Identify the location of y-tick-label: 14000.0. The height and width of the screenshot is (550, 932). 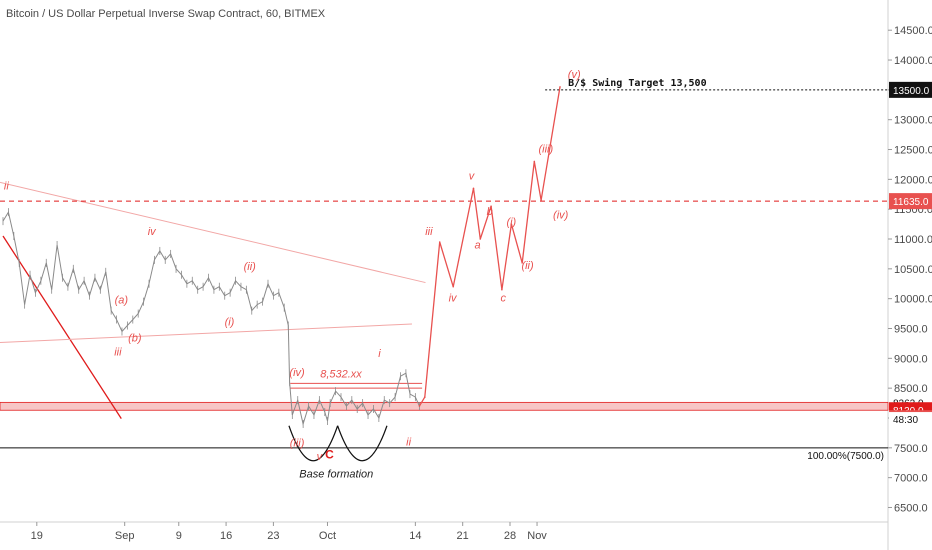
(913, 61).